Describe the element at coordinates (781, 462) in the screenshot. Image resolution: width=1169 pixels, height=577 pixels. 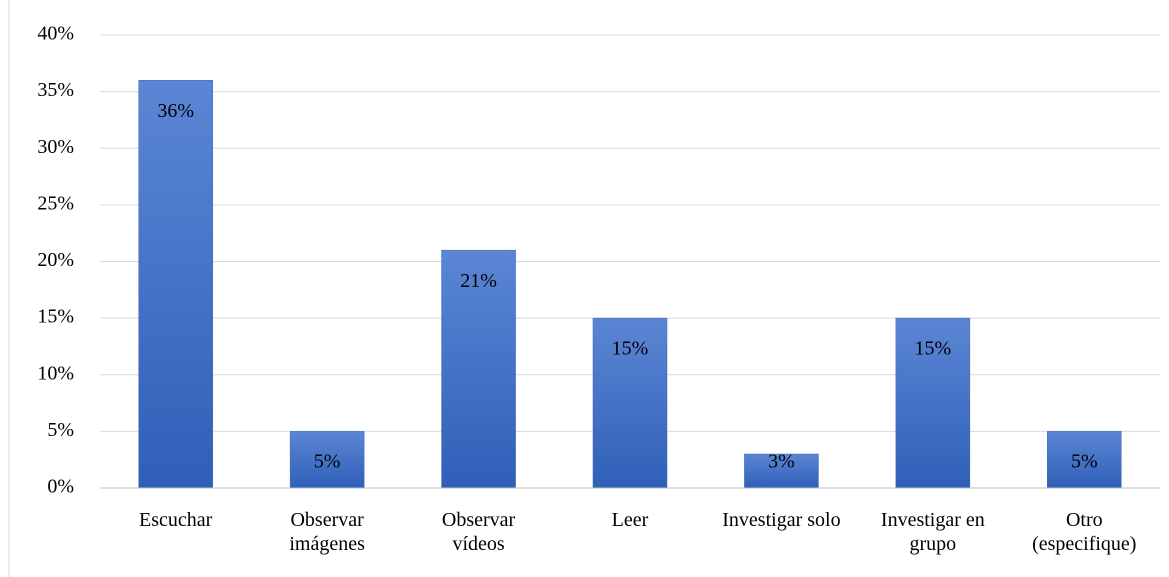
I see `data-label: 3%` at that location.